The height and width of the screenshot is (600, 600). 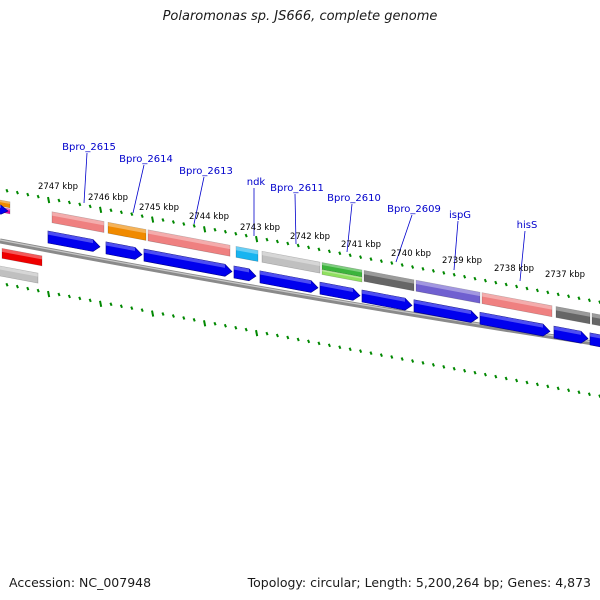 What do you see at coordinates (310, 237) in the screenshot?
I see `tick-label: 2742 kbp` at bounding box center [310, 237].